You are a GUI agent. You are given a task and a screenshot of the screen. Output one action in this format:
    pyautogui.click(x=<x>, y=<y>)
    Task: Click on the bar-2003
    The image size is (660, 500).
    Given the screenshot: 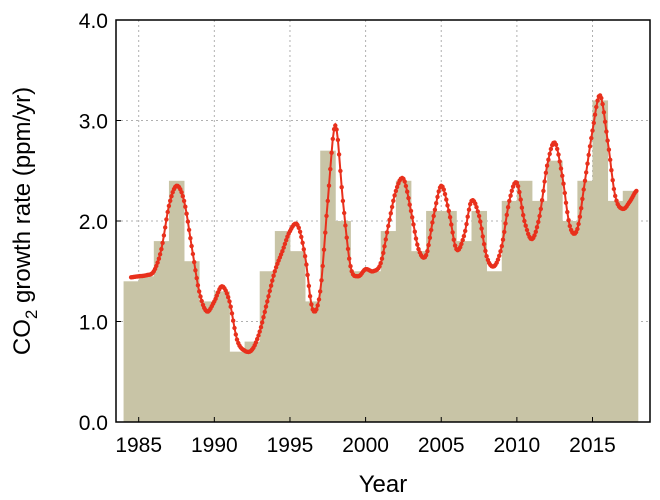 What is the action you would take?
    pyautogui.click(x=418, y=336)
    